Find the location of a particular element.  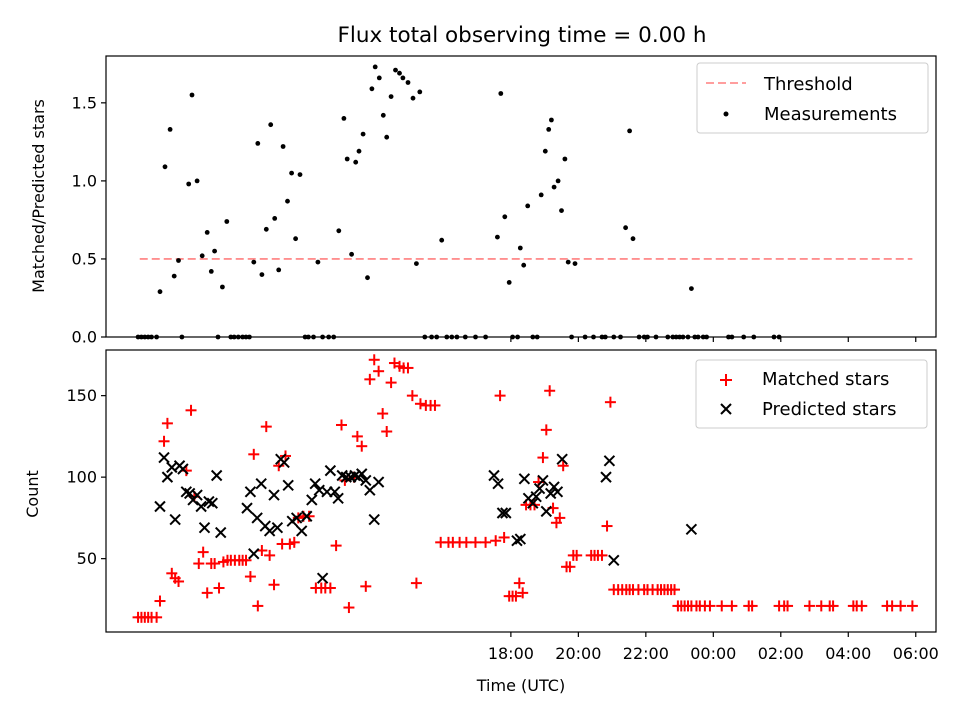

legend-matched-label: Matched stars is located at coordinates (825, 379).